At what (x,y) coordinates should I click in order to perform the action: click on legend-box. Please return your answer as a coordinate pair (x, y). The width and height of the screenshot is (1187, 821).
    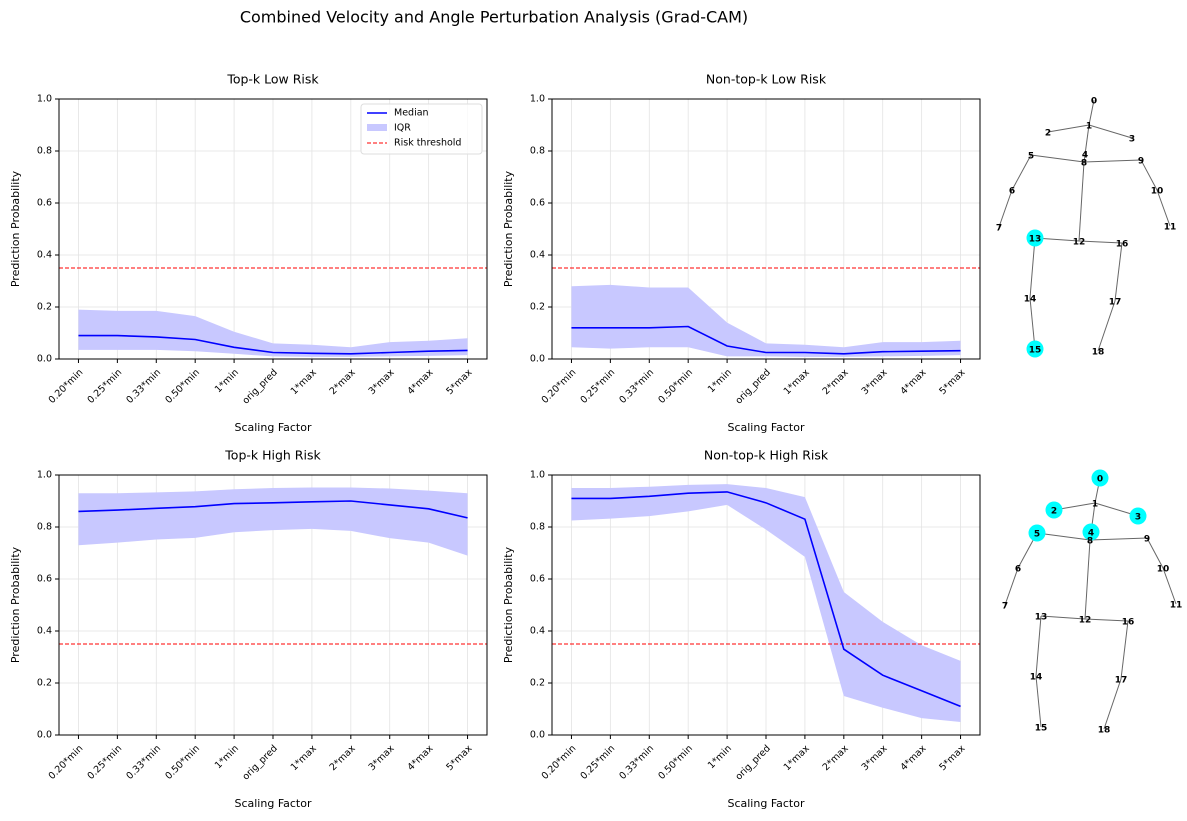
    Looking at the image, I should click on (421, 129).